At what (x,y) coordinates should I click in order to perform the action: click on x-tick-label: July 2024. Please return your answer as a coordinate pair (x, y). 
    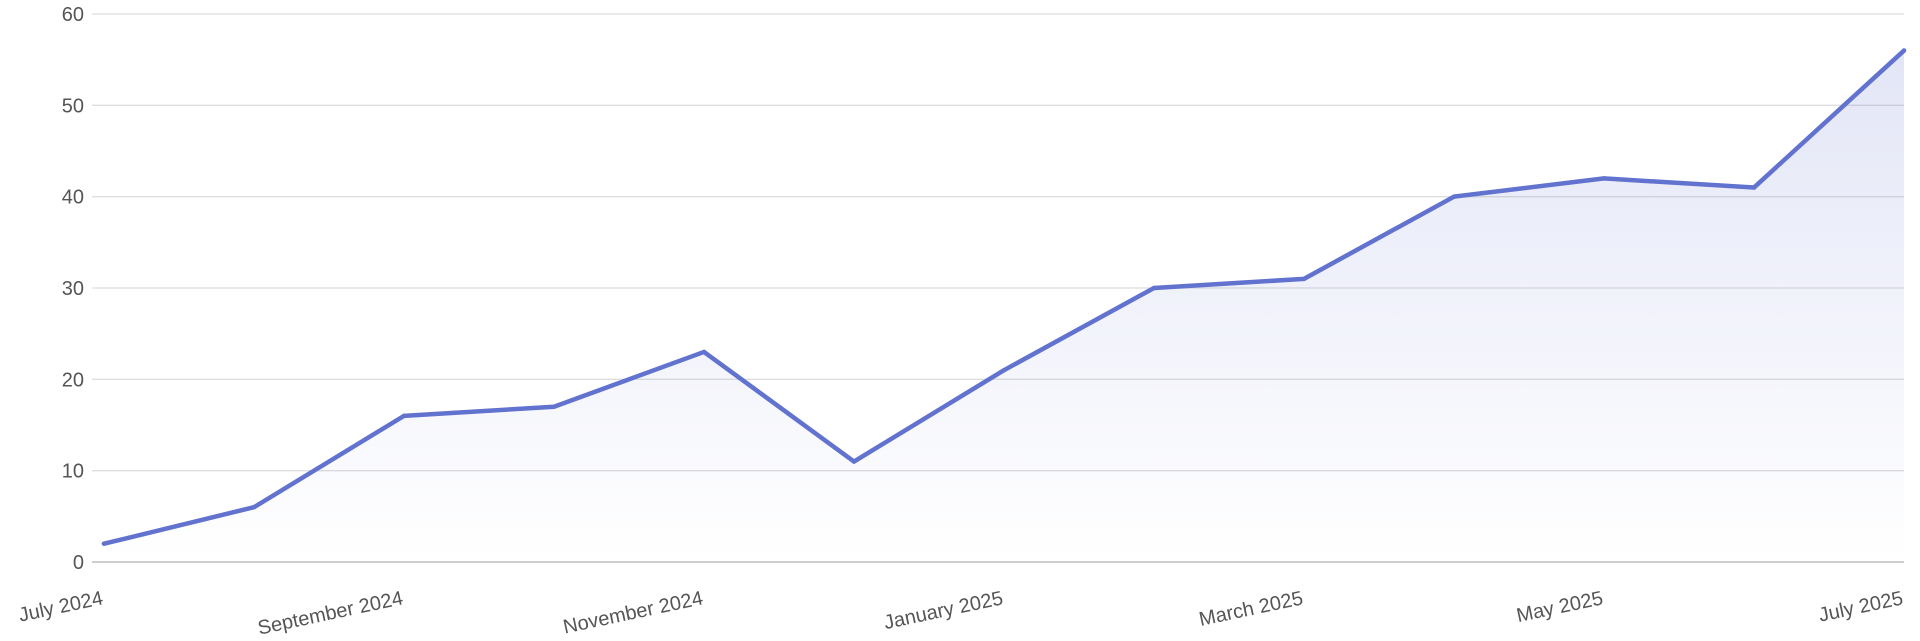
    Looking at the image, I should click on (61, 606).